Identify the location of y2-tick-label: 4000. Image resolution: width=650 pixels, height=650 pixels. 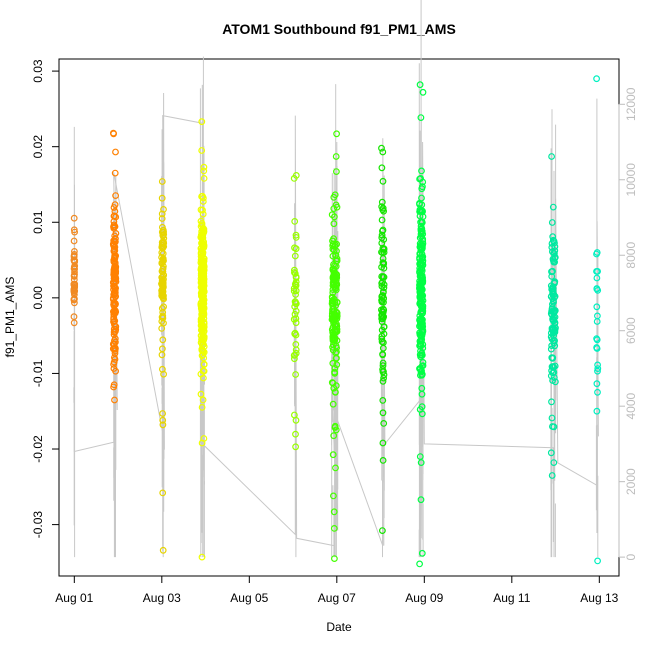
(631, 406).